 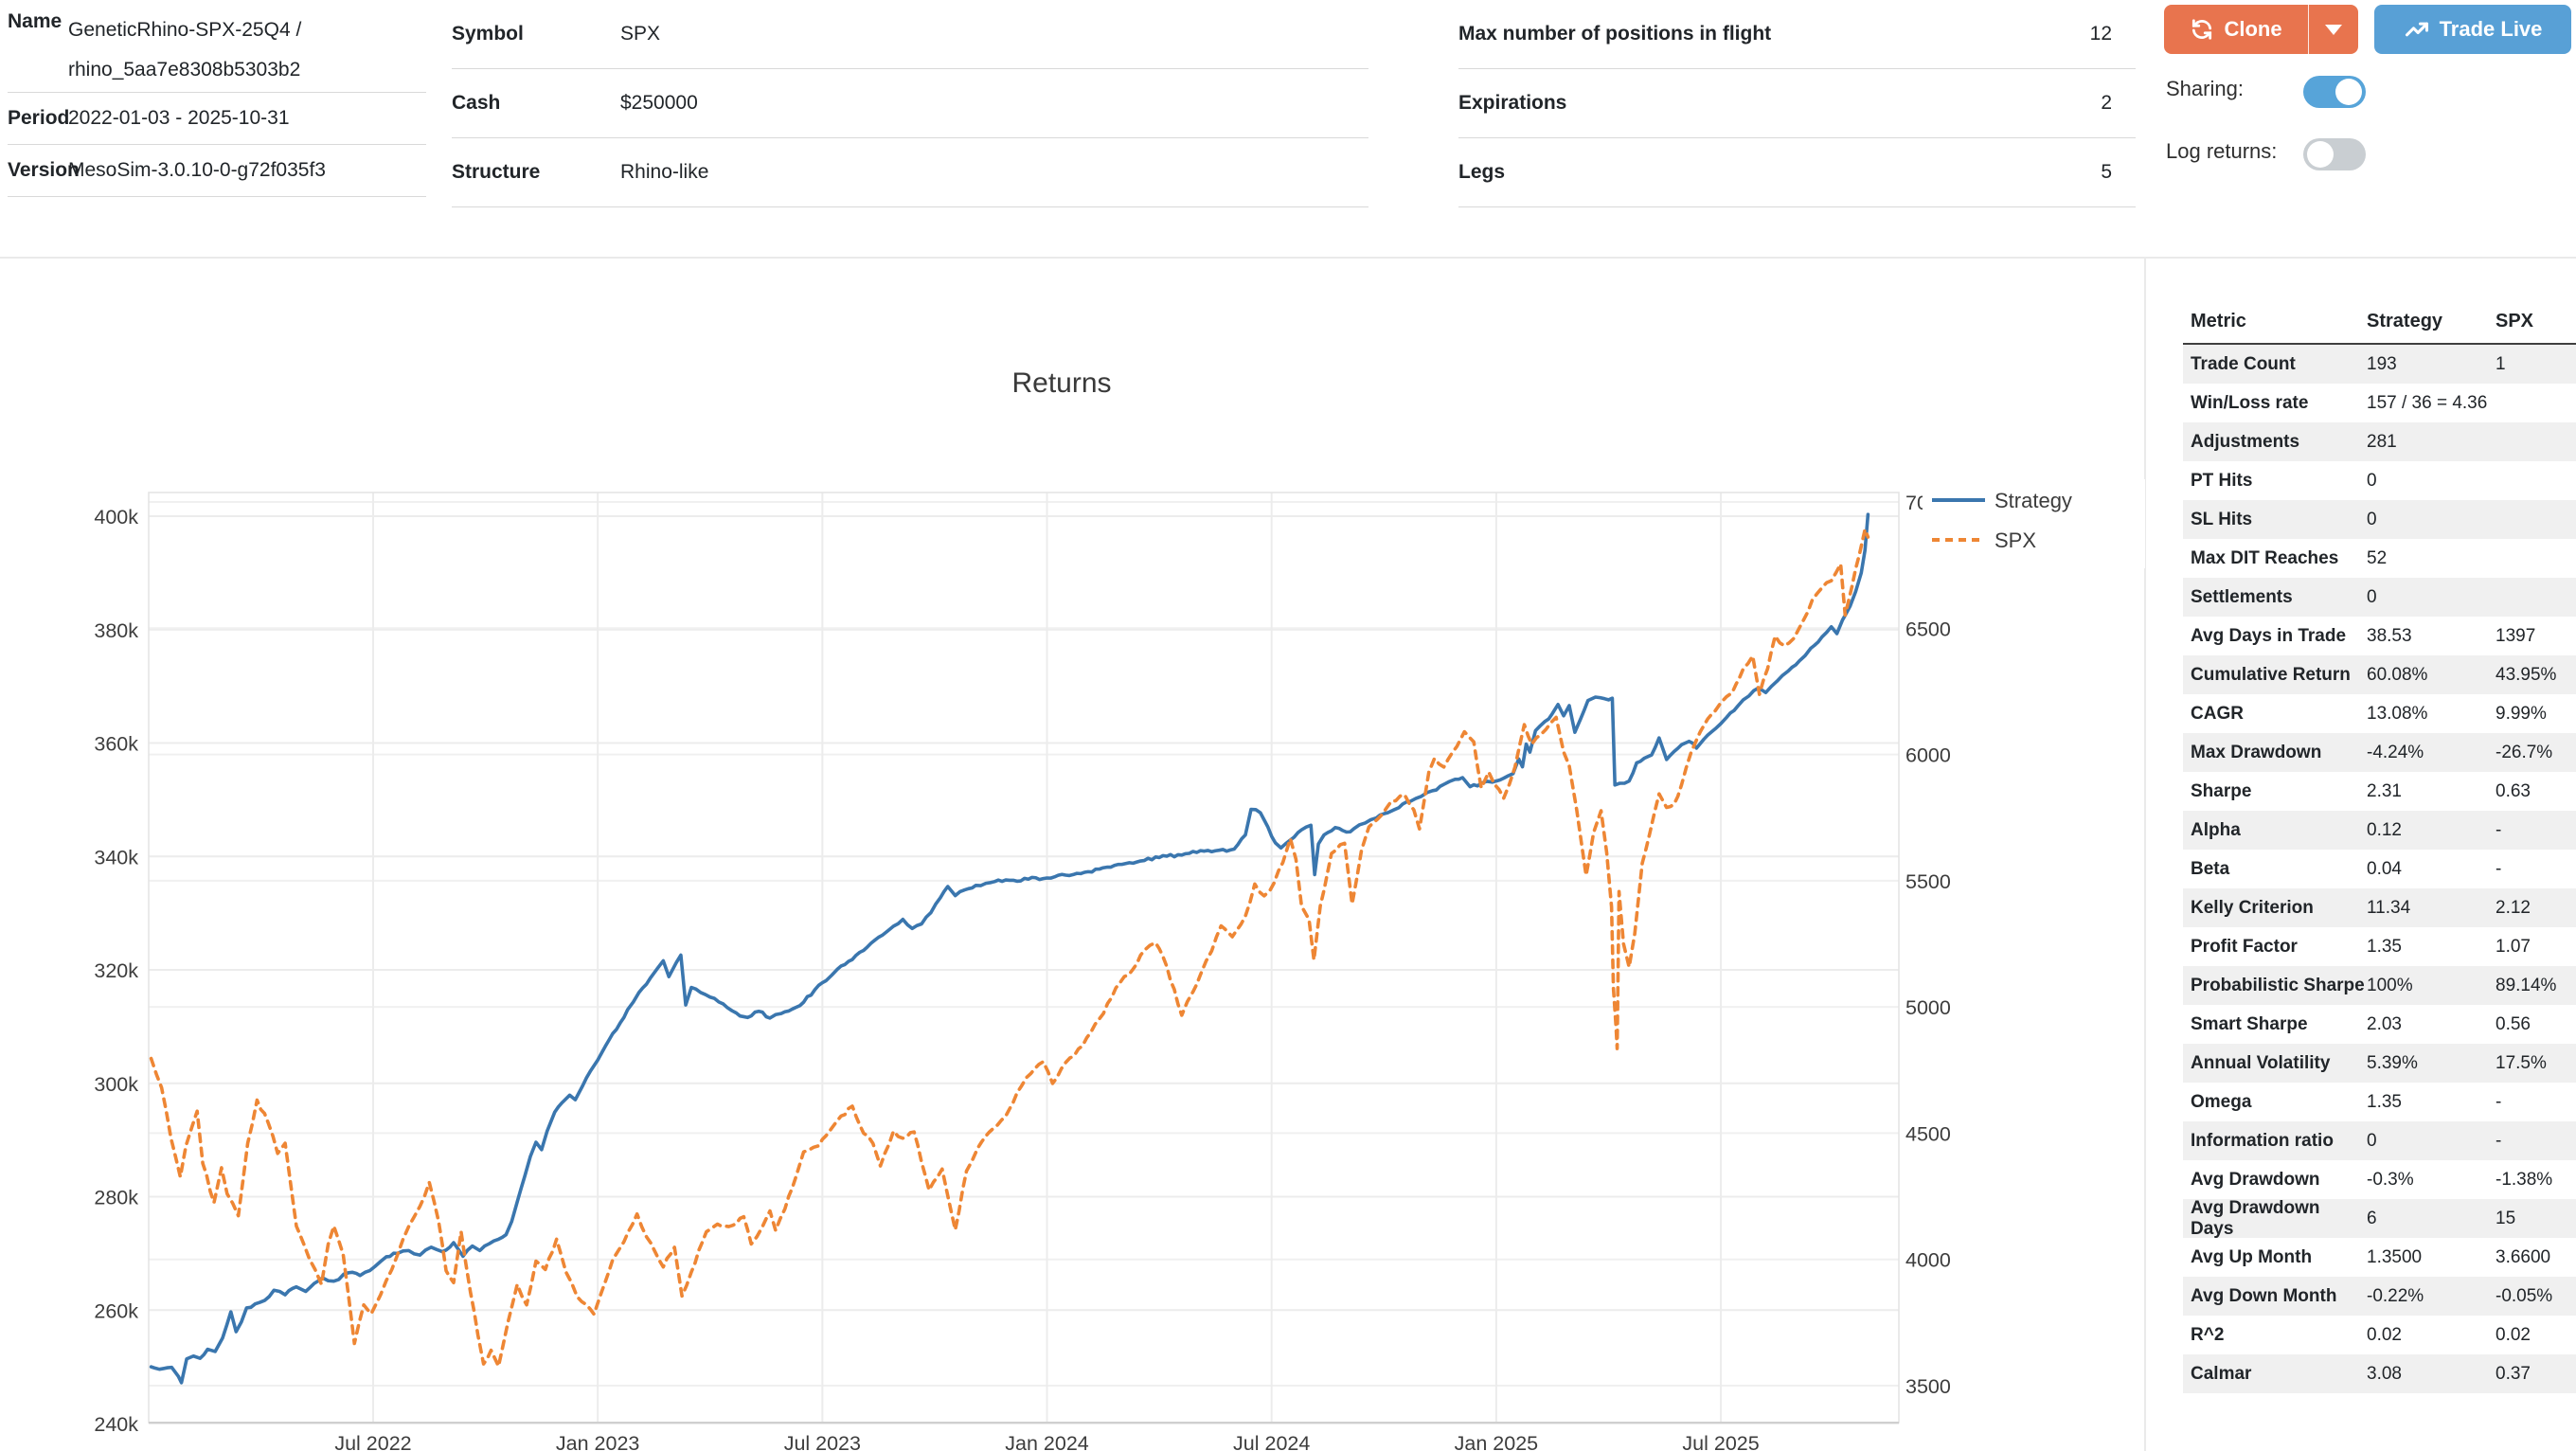 What do you see at coordinates (476, 103) in the screenshot?
I see `cash-label: Cash` at bounding box center [476, 103].